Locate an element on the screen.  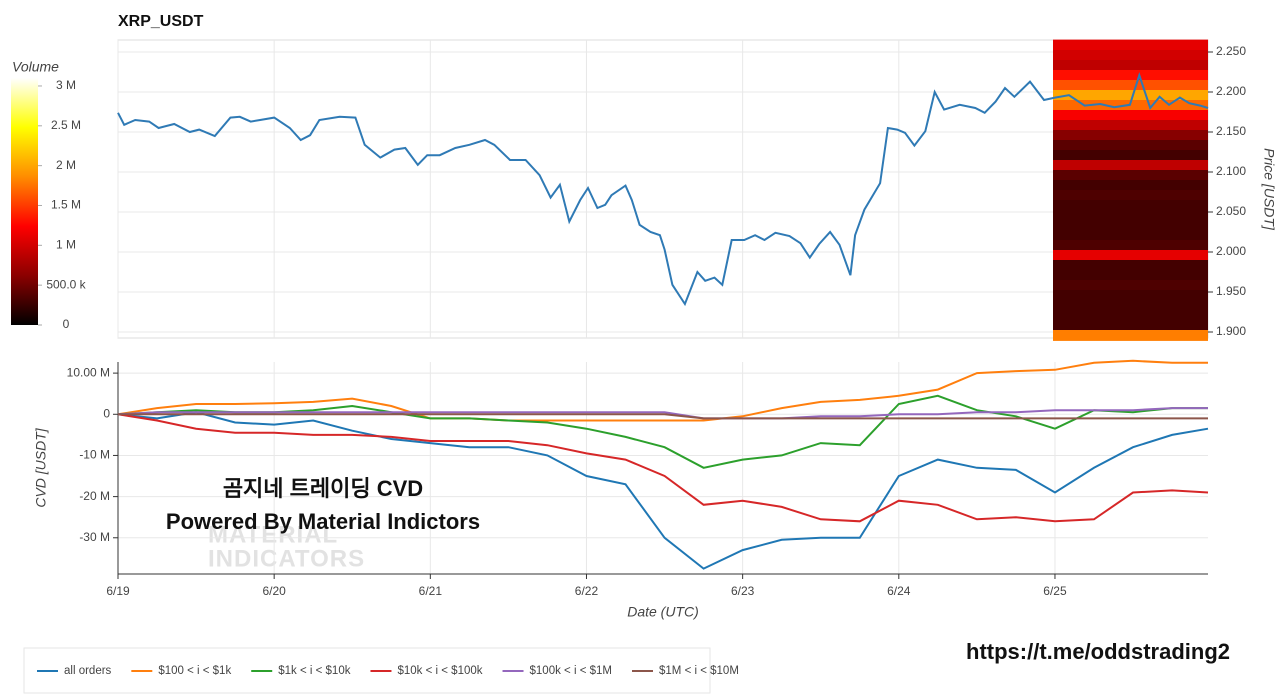
colorbar-tick-label: 0 is located at coordinates (66, 324).